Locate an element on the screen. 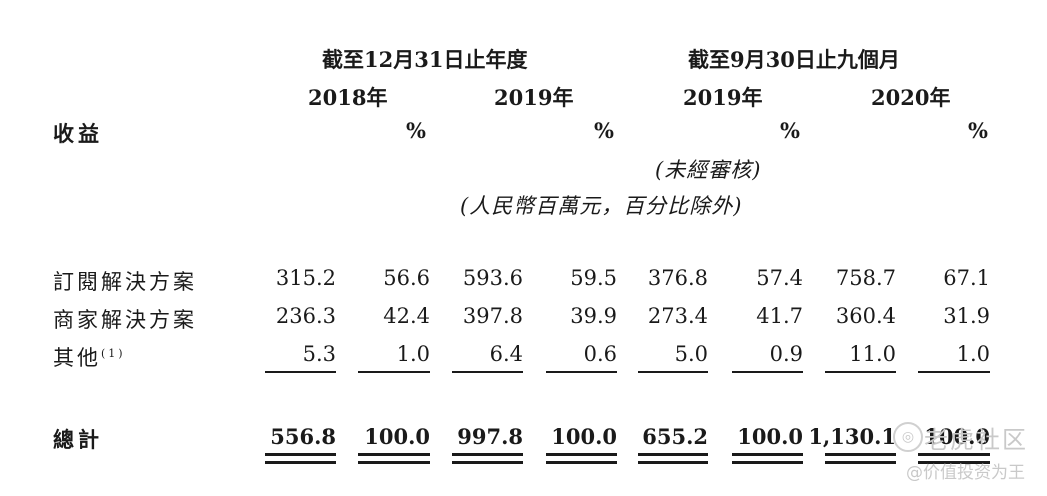 The image size is (1047, 496). year-2019-fy: 2019年 is located at coordinates (534, 97).